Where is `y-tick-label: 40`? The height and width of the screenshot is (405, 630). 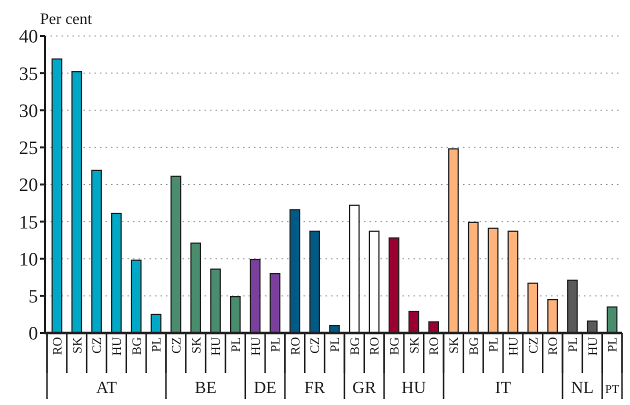
y-tick-label: 40 is located at coordinates (28, 37).